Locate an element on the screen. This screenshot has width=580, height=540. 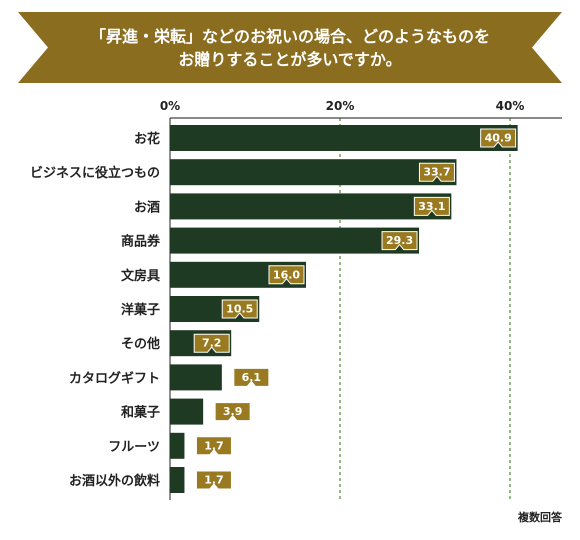
banner-shape is located at coordinates (290, 47).